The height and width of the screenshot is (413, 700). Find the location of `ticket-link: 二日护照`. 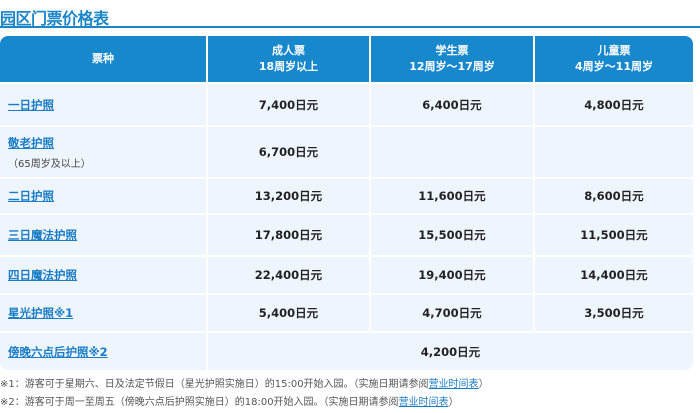

ticket-link: 二日护照 is located at coordinates (31, 196).